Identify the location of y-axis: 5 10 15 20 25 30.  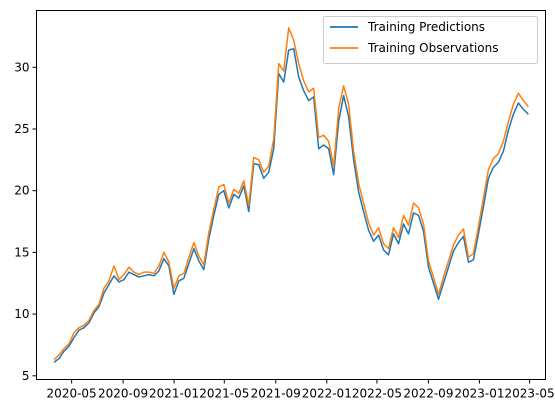
(25, 221).